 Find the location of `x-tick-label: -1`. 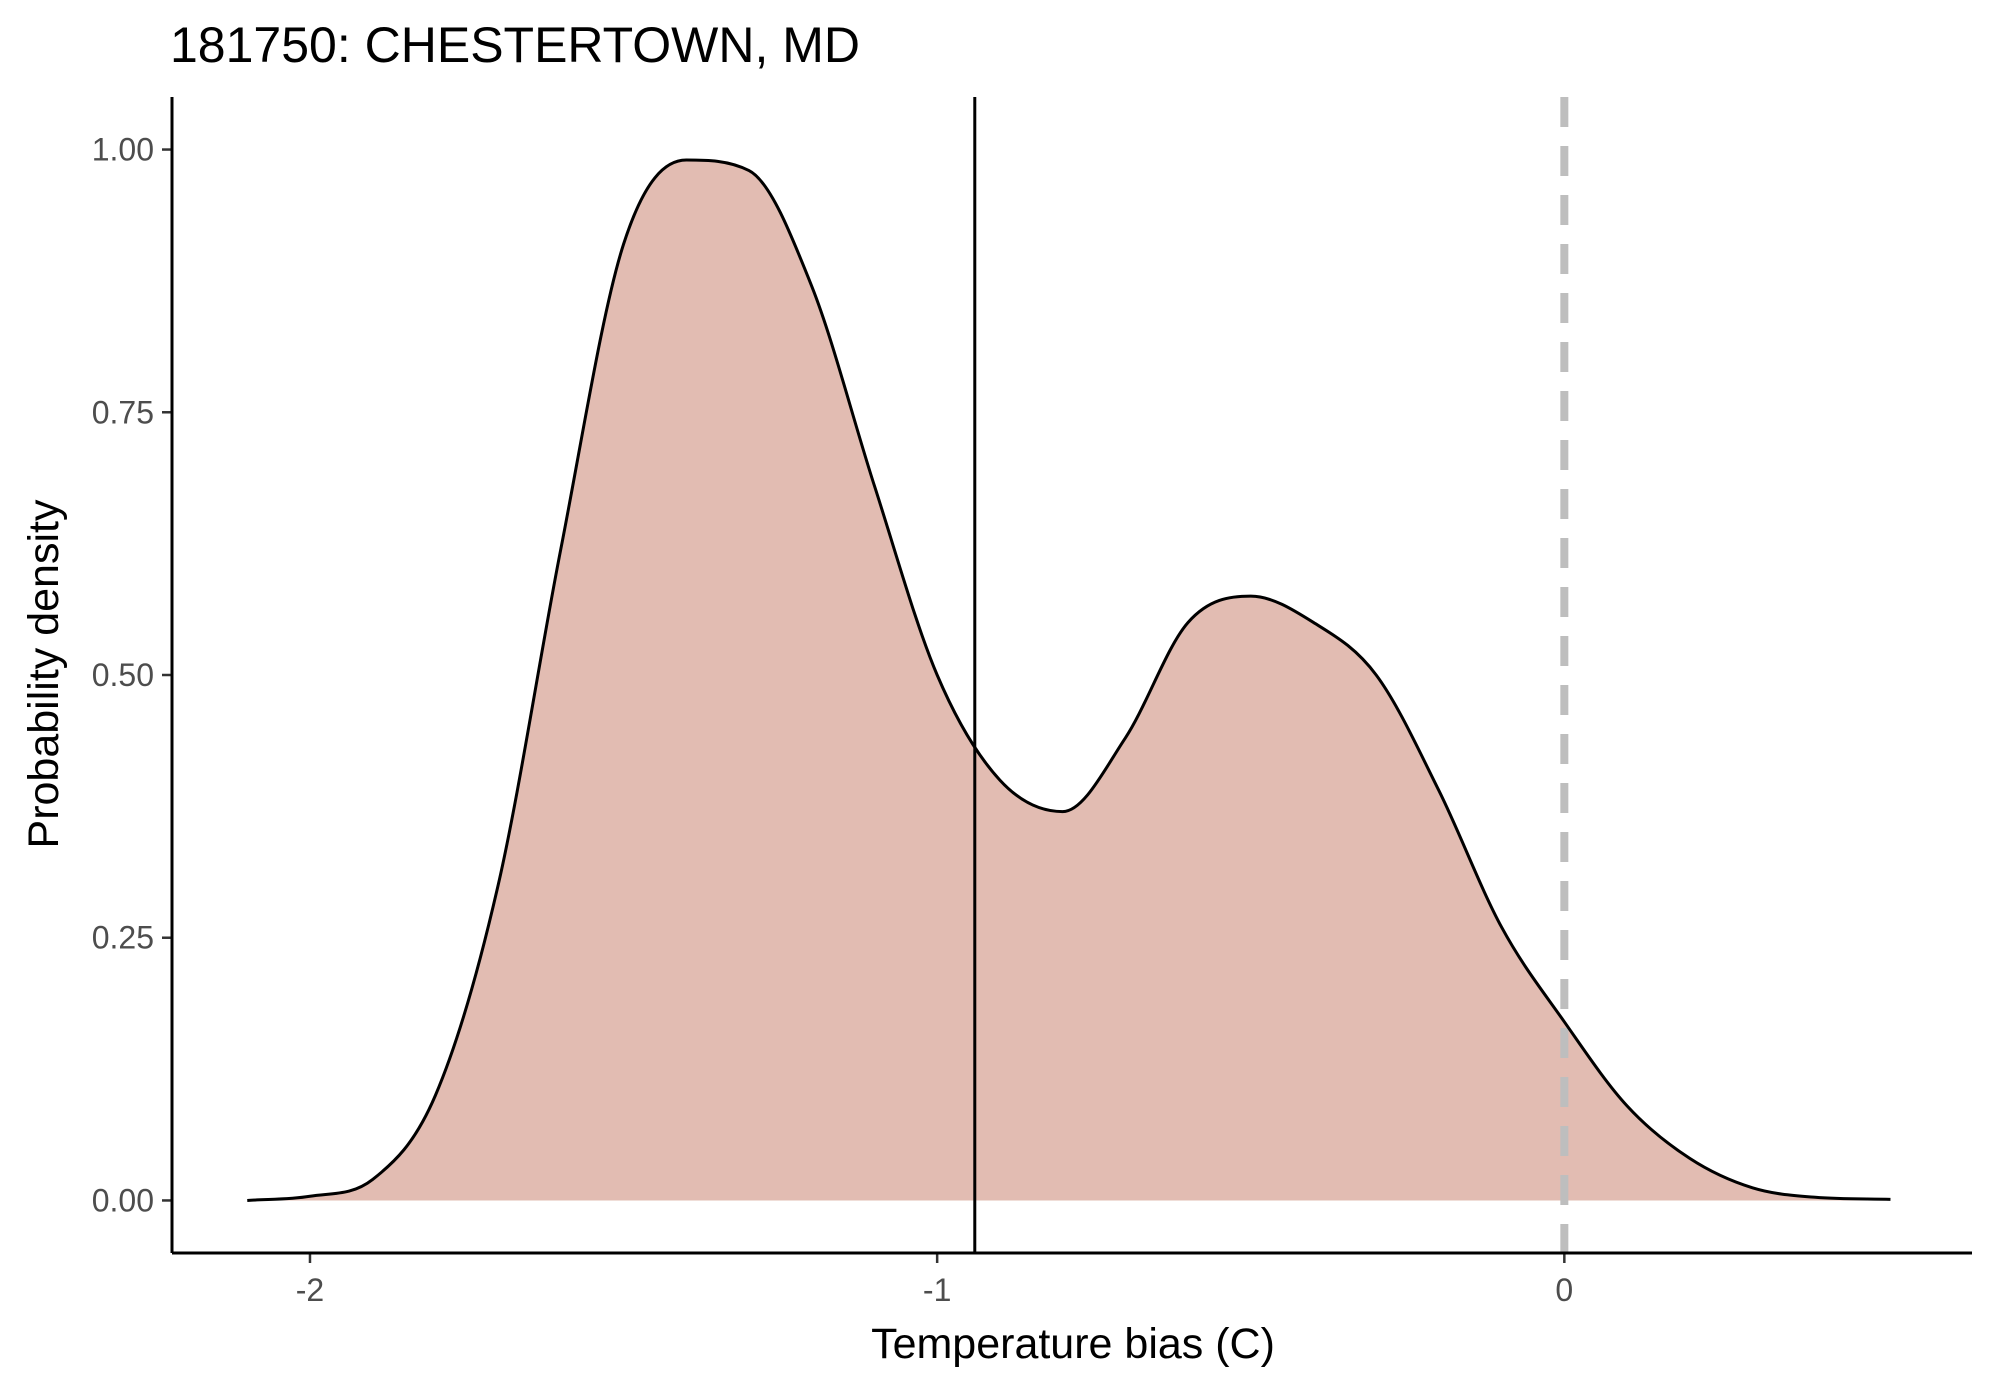

x-tick-label: -1 is located at coordinates (937, 1290).